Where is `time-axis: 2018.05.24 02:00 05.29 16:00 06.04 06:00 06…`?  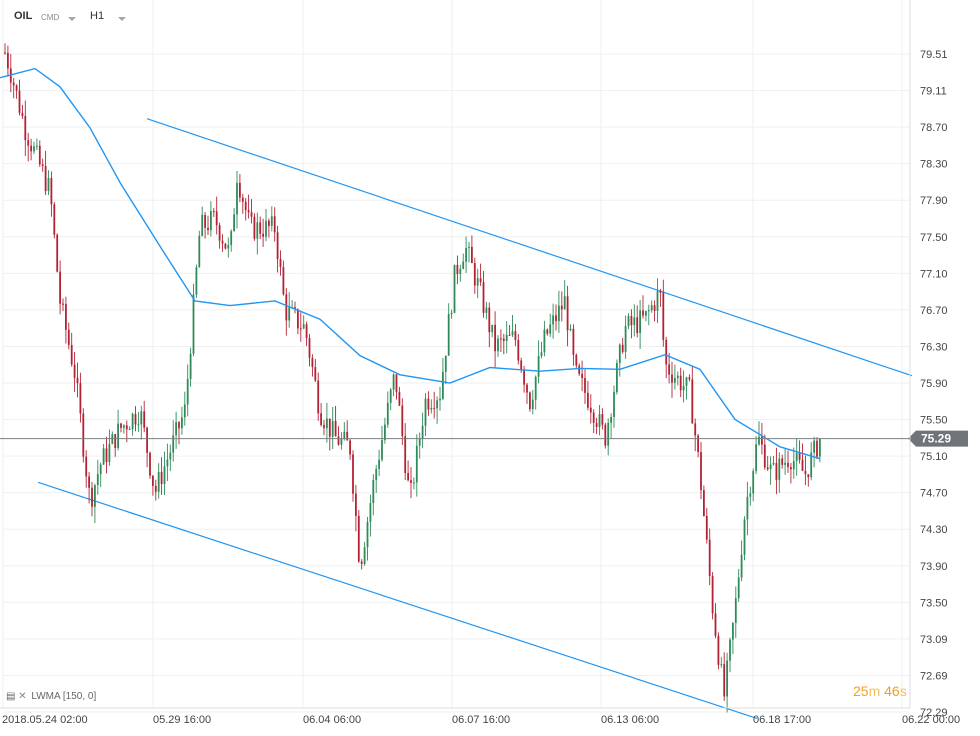
time-axis: 2018.05.24 02:00 05.29 16:00 06.04 06:00 06… is located at coordinates (480, 716).